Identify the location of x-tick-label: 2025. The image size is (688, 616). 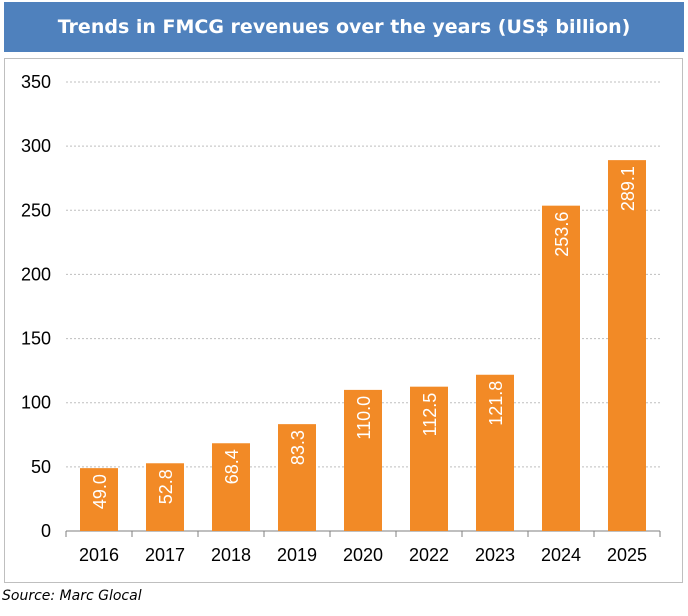
(627, 555).